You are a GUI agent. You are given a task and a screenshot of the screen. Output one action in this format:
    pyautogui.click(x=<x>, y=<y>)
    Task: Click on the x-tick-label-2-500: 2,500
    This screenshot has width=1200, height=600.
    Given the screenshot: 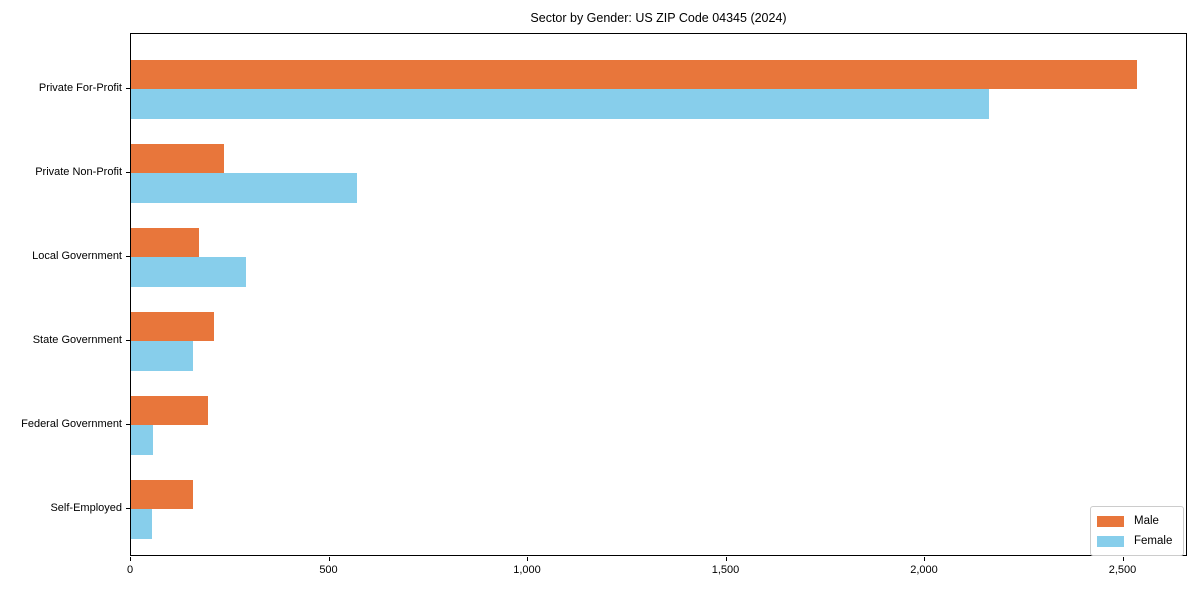 What is the action you would take?
    pyautogui.click(x=1122, y=570)
    